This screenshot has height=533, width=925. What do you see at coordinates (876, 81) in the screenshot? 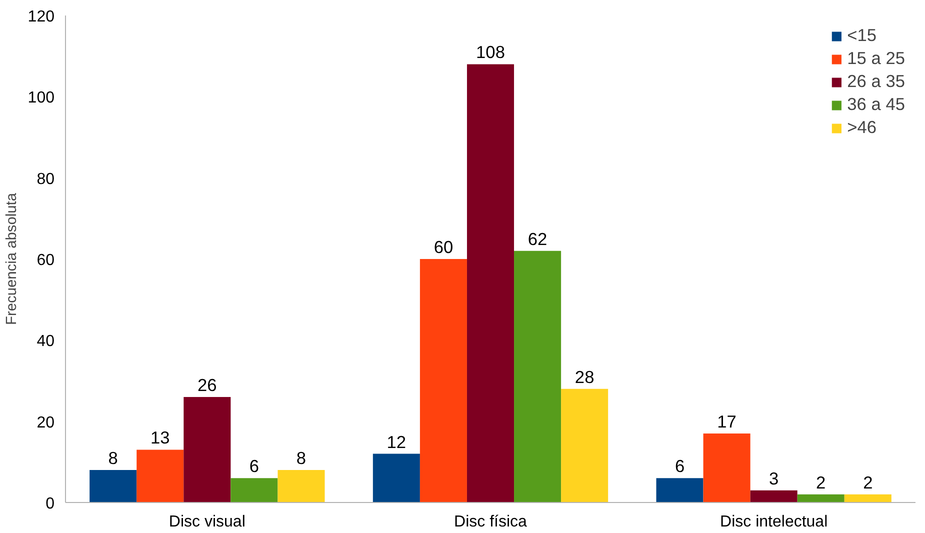
I see `legend-label: 26 a 35` at bounding box center [876, 81].